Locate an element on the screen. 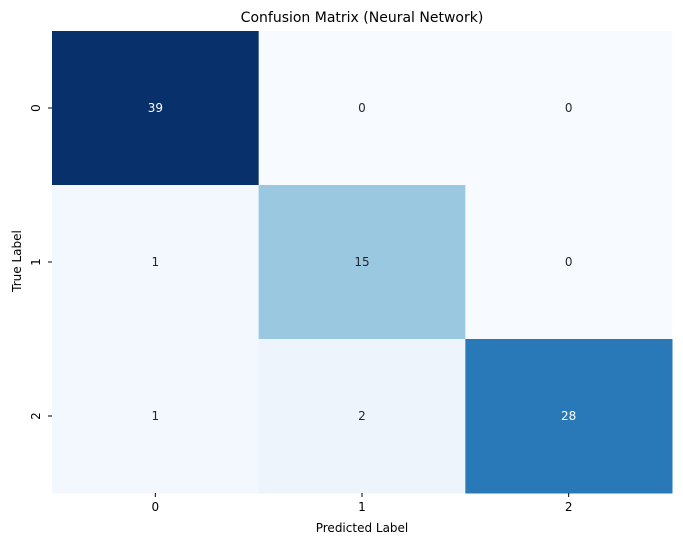 The image size is (683, 545). y-axis-ticks: 0 1 2 is located at coordinates (40, 262).